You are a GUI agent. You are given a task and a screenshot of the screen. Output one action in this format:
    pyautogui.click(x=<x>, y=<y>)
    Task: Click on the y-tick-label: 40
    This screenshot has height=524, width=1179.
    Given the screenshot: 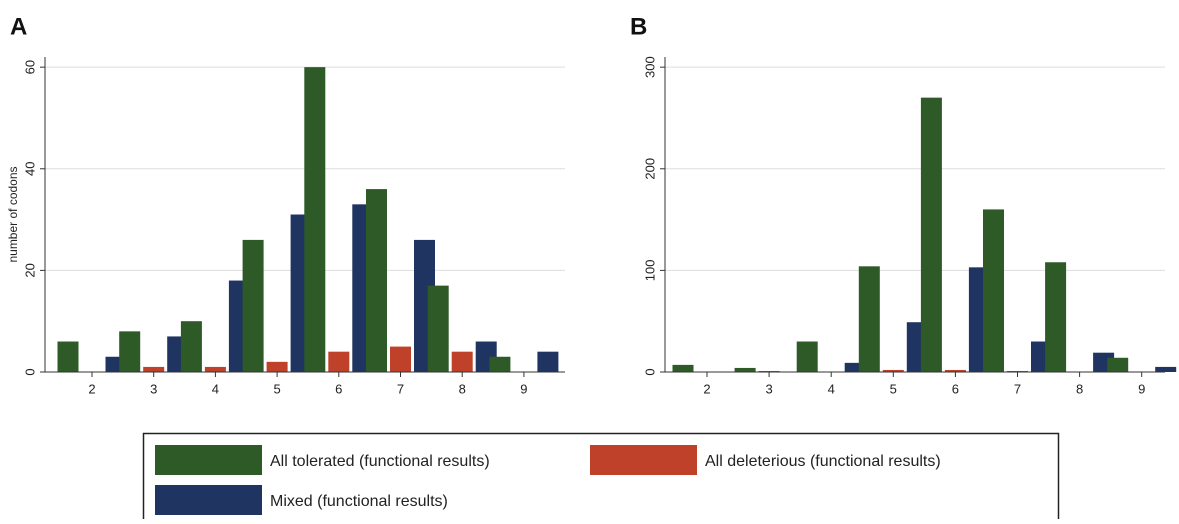 What is the action you would take?
    pyautogui.click(x=29, y=169)
    